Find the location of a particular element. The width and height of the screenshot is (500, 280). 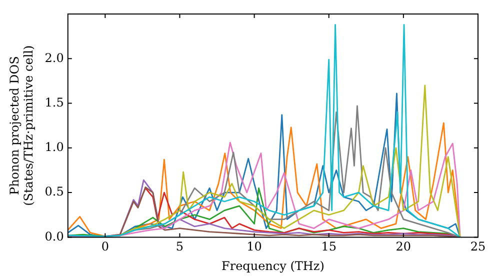

x-tick-label: 20 is located at coordinates (404, 247).